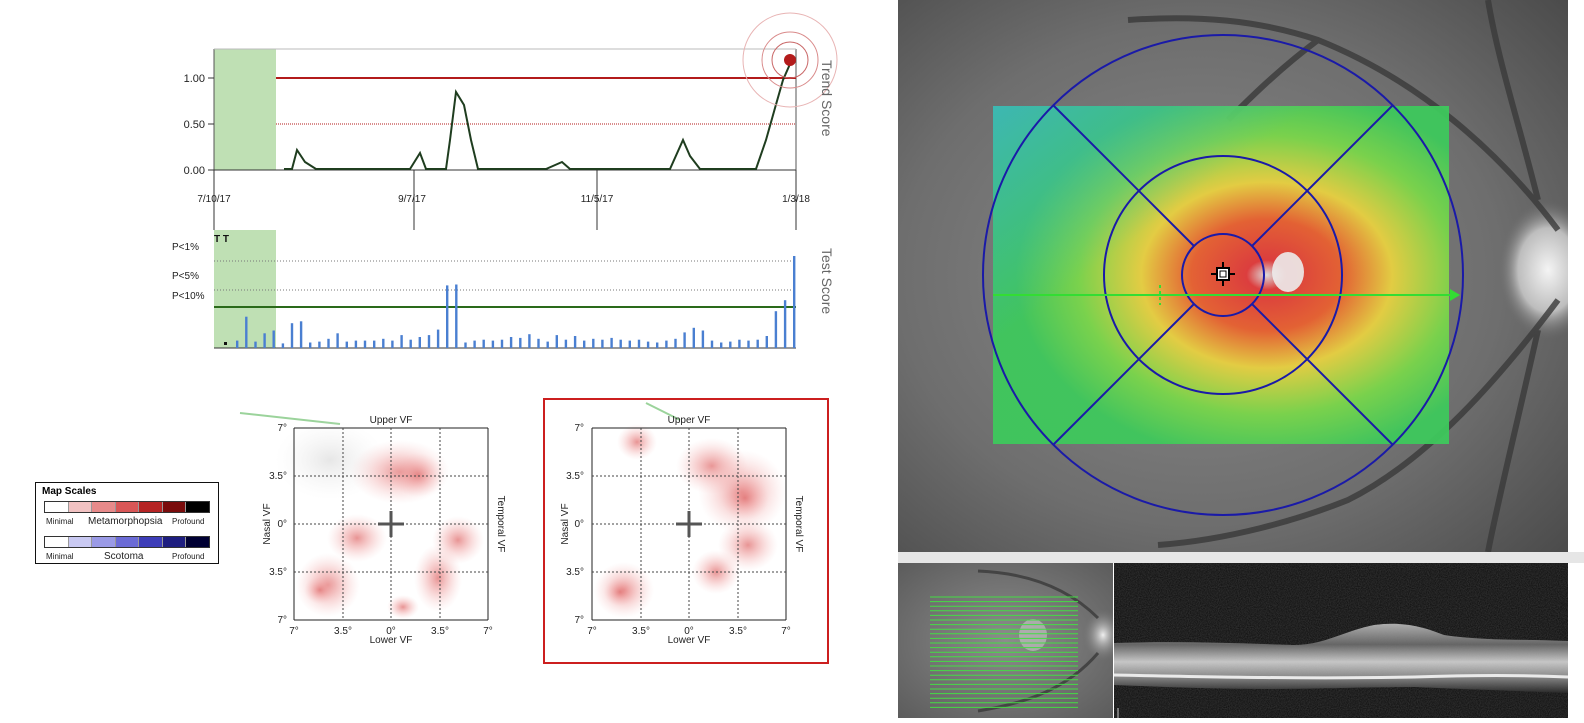 The image size is (1584, 723). Describe the element at coordinates (827, 98) in the screenshot. I see `trend-score-label: Trend Score` at that location.